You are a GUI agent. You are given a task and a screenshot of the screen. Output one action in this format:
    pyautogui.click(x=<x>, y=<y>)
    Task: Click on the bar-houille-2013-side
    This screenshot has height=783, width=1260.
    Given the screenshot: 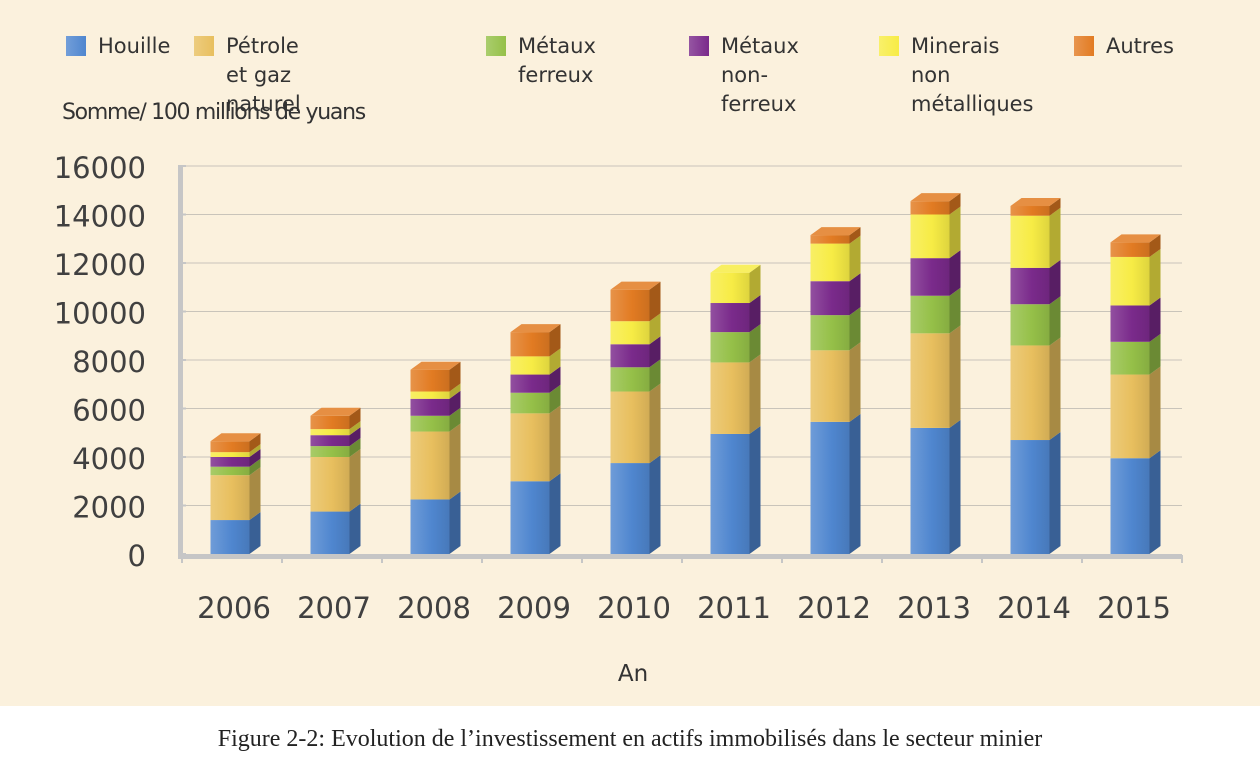 What is the action you would take?
    pyautogui.click(x=955, y=486)
    